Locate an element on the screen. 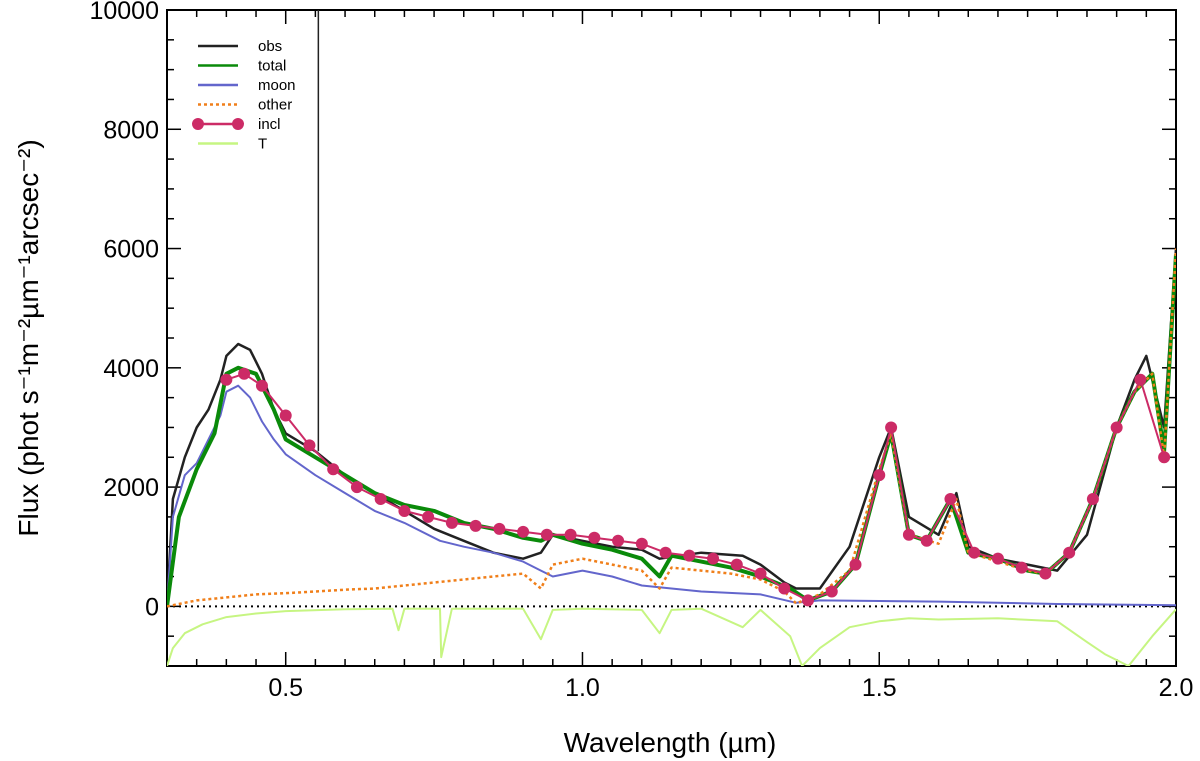 This screenshot has height=761, width=1200. y-axis-title: Flux (phot s⁻¹m⁻²µm⁻¹arcsec⁻²) is located at coordinates (28, 337).